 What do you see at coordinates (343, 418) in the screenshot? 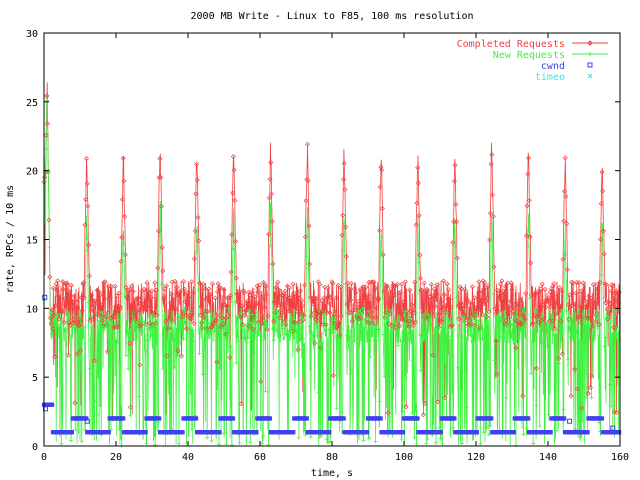
I see `cwnd-point` at bounding box center [343, 418].